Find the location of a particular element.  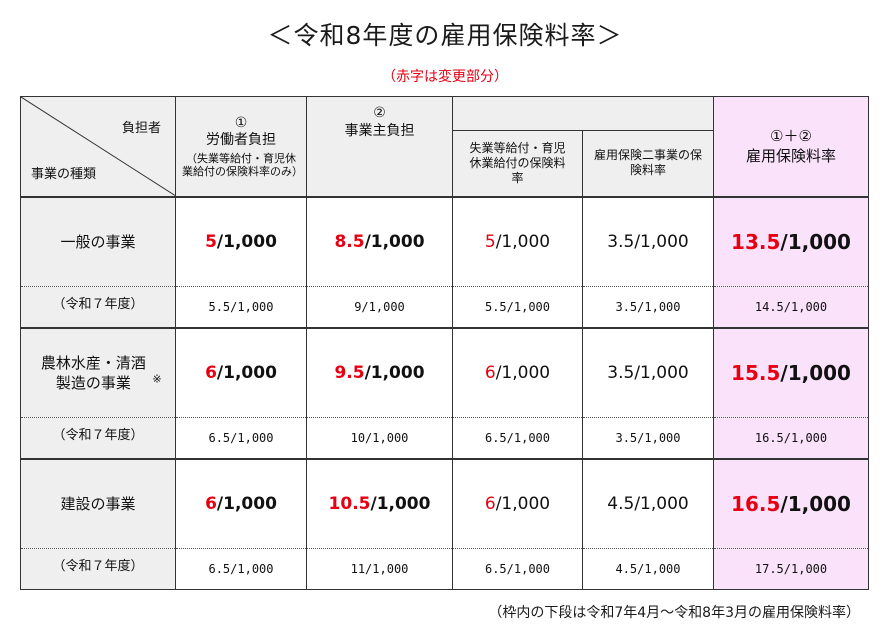

footnote: （枠内の下段は令和7年4月～令和8年3月の雇用保険料率） is located at coordinates (674, 613).